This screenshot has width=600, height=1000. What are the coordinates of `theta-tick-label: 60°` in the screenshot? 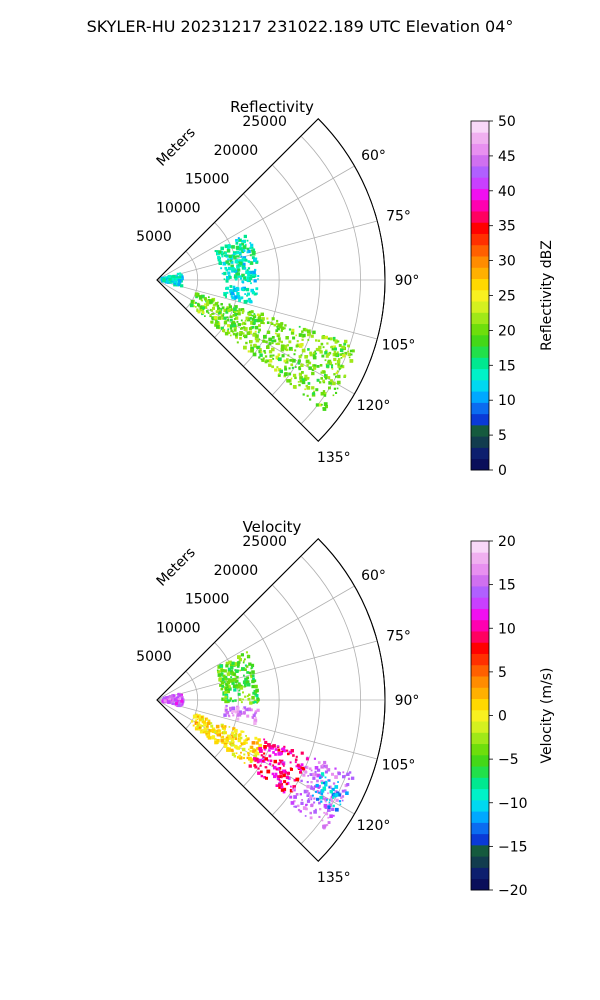 It's located at (373, 156).